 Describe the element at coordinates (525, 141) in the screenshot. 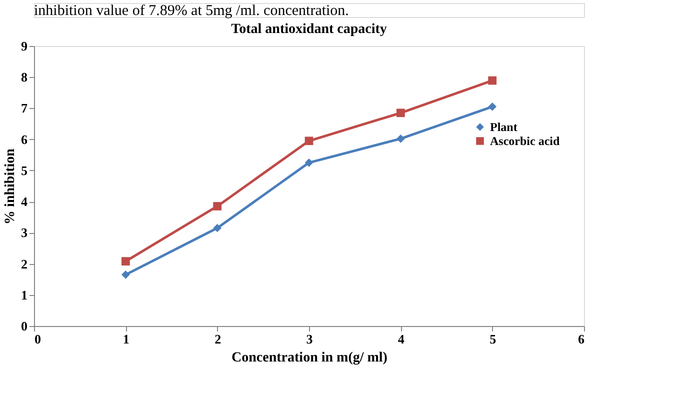

I see `legend-label: Ascorbic acid` at that location.